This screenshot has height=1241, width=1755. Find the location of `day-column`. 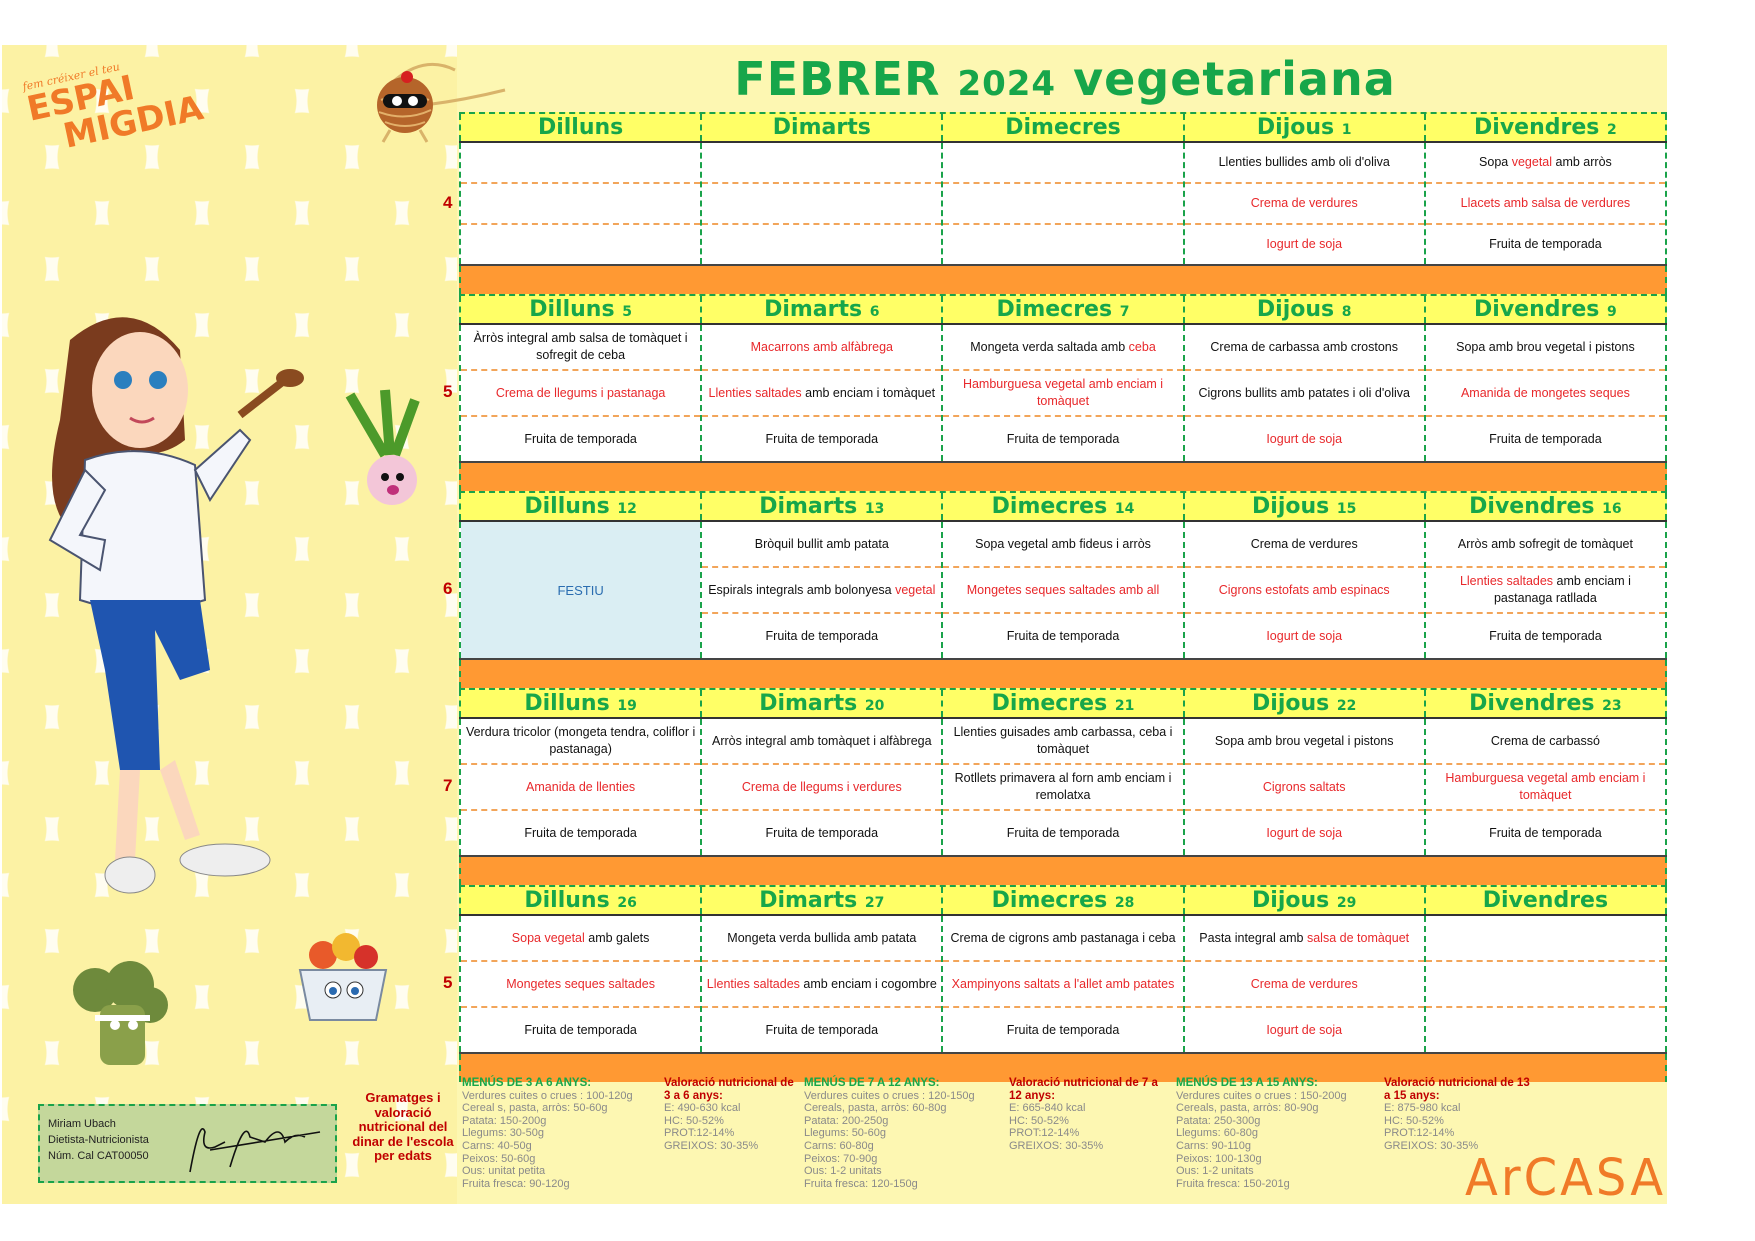

day-column is located at coordinates (1545, 984).